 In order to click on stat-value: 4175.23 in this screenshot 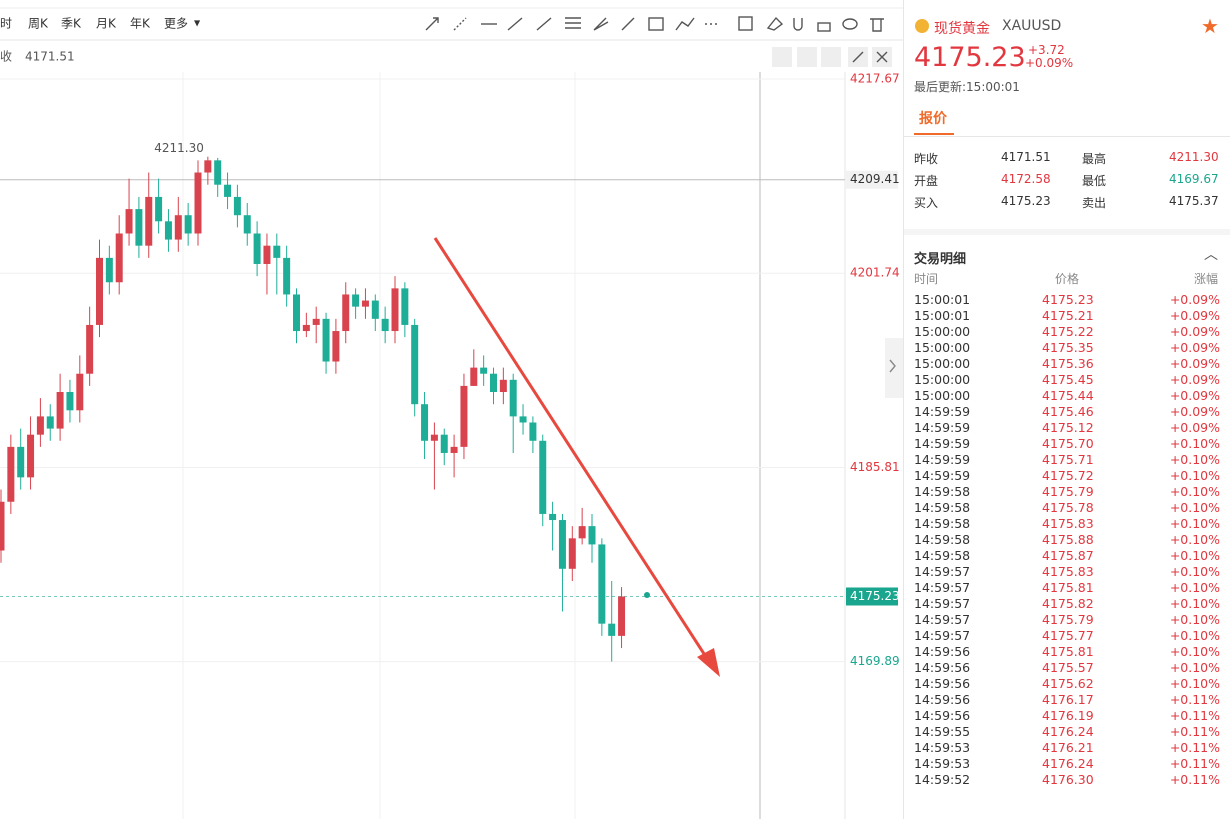, I will do `click(1026, 201)`.